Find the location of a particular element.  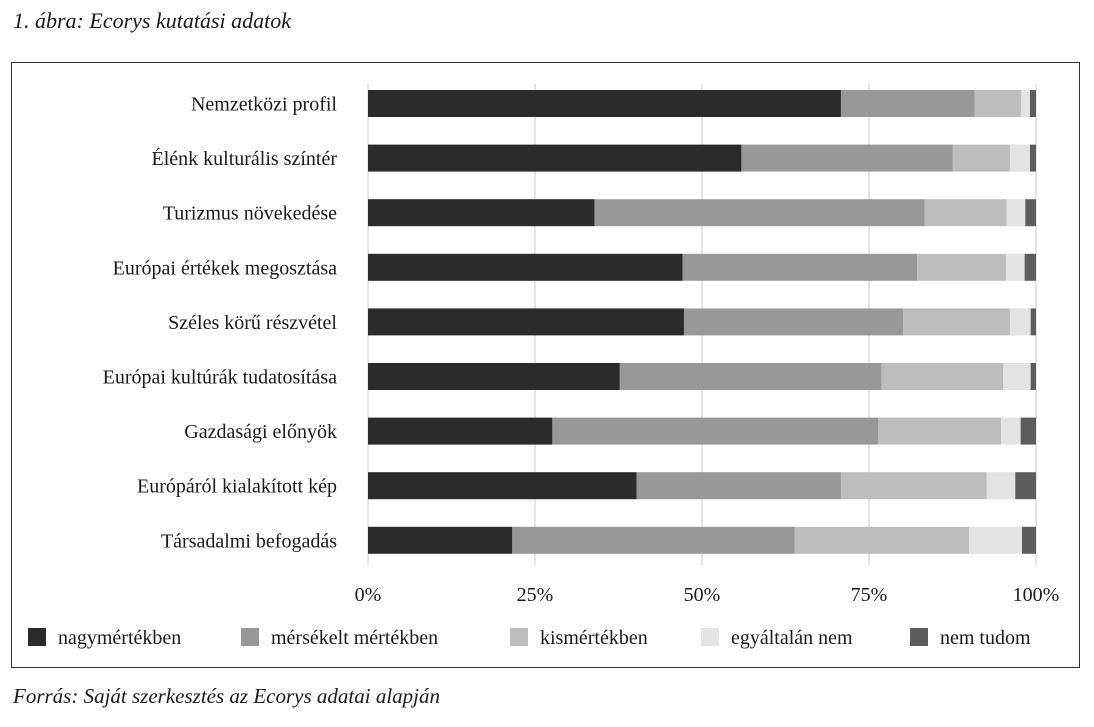

figure-caption: 1. ábra: Ecorys kutatási adatok is located at coordinates (152, 20).